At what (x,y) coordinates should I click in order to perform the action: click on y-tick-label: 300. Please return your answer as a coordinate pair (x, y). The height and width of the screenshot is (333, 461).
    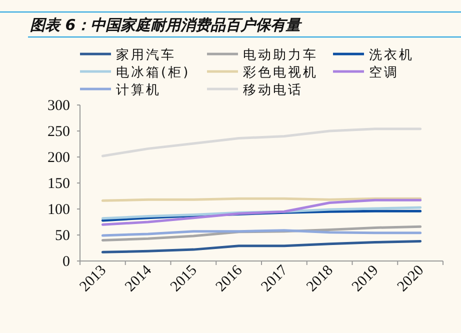
    Looking at the image, I should click on (59, 106).